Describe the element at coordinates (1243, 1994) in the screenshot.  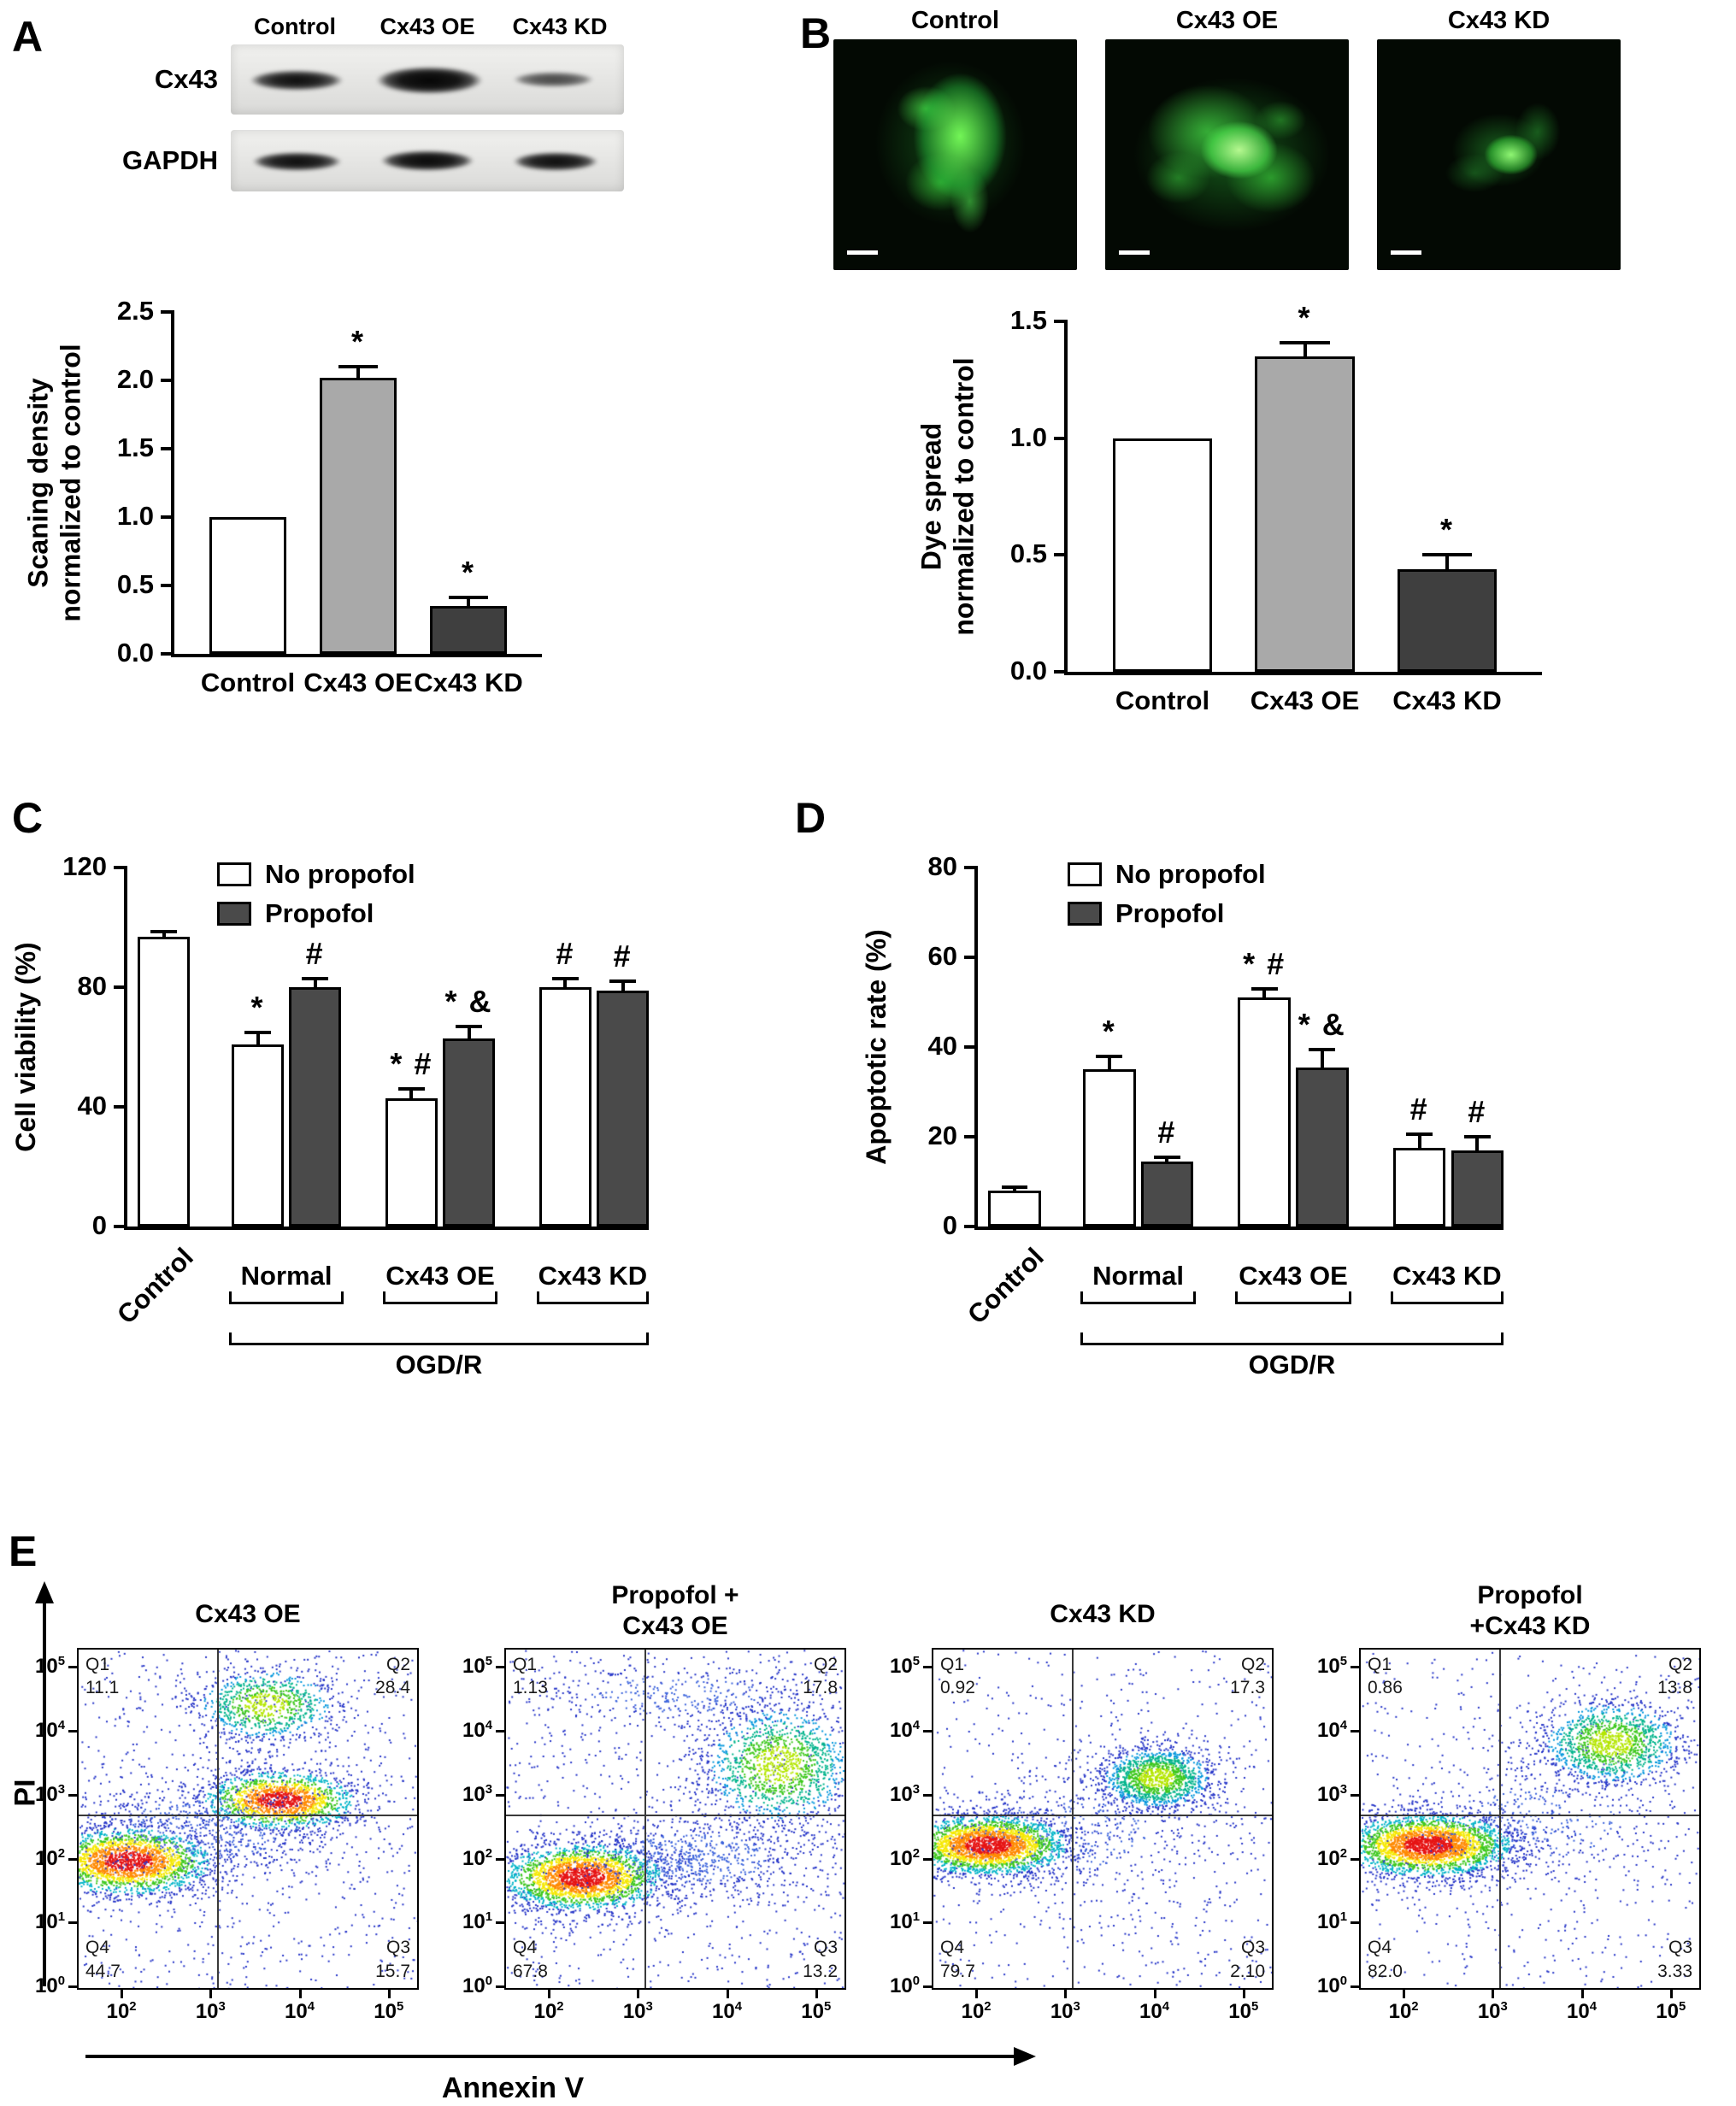
I see `x-tick-mark` at that location.